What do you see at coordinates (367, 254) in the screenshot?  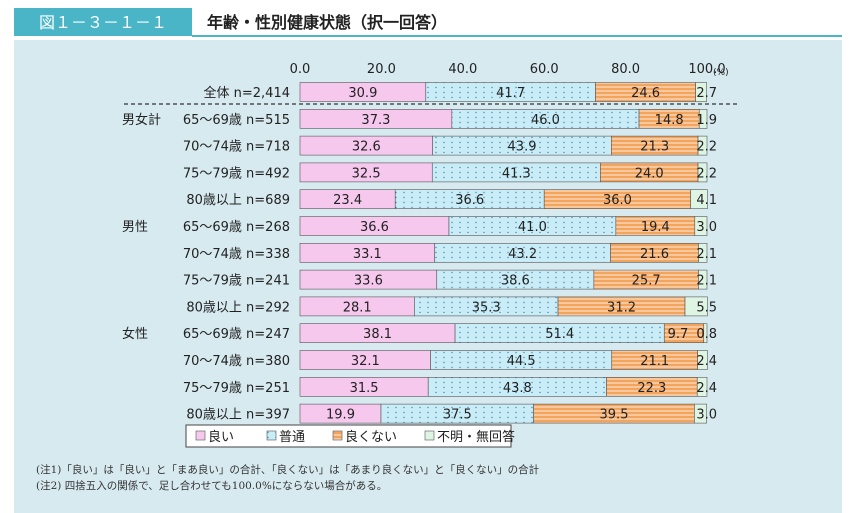 I see `bar-value-label: 33.1` at bounding box center [367, 254].